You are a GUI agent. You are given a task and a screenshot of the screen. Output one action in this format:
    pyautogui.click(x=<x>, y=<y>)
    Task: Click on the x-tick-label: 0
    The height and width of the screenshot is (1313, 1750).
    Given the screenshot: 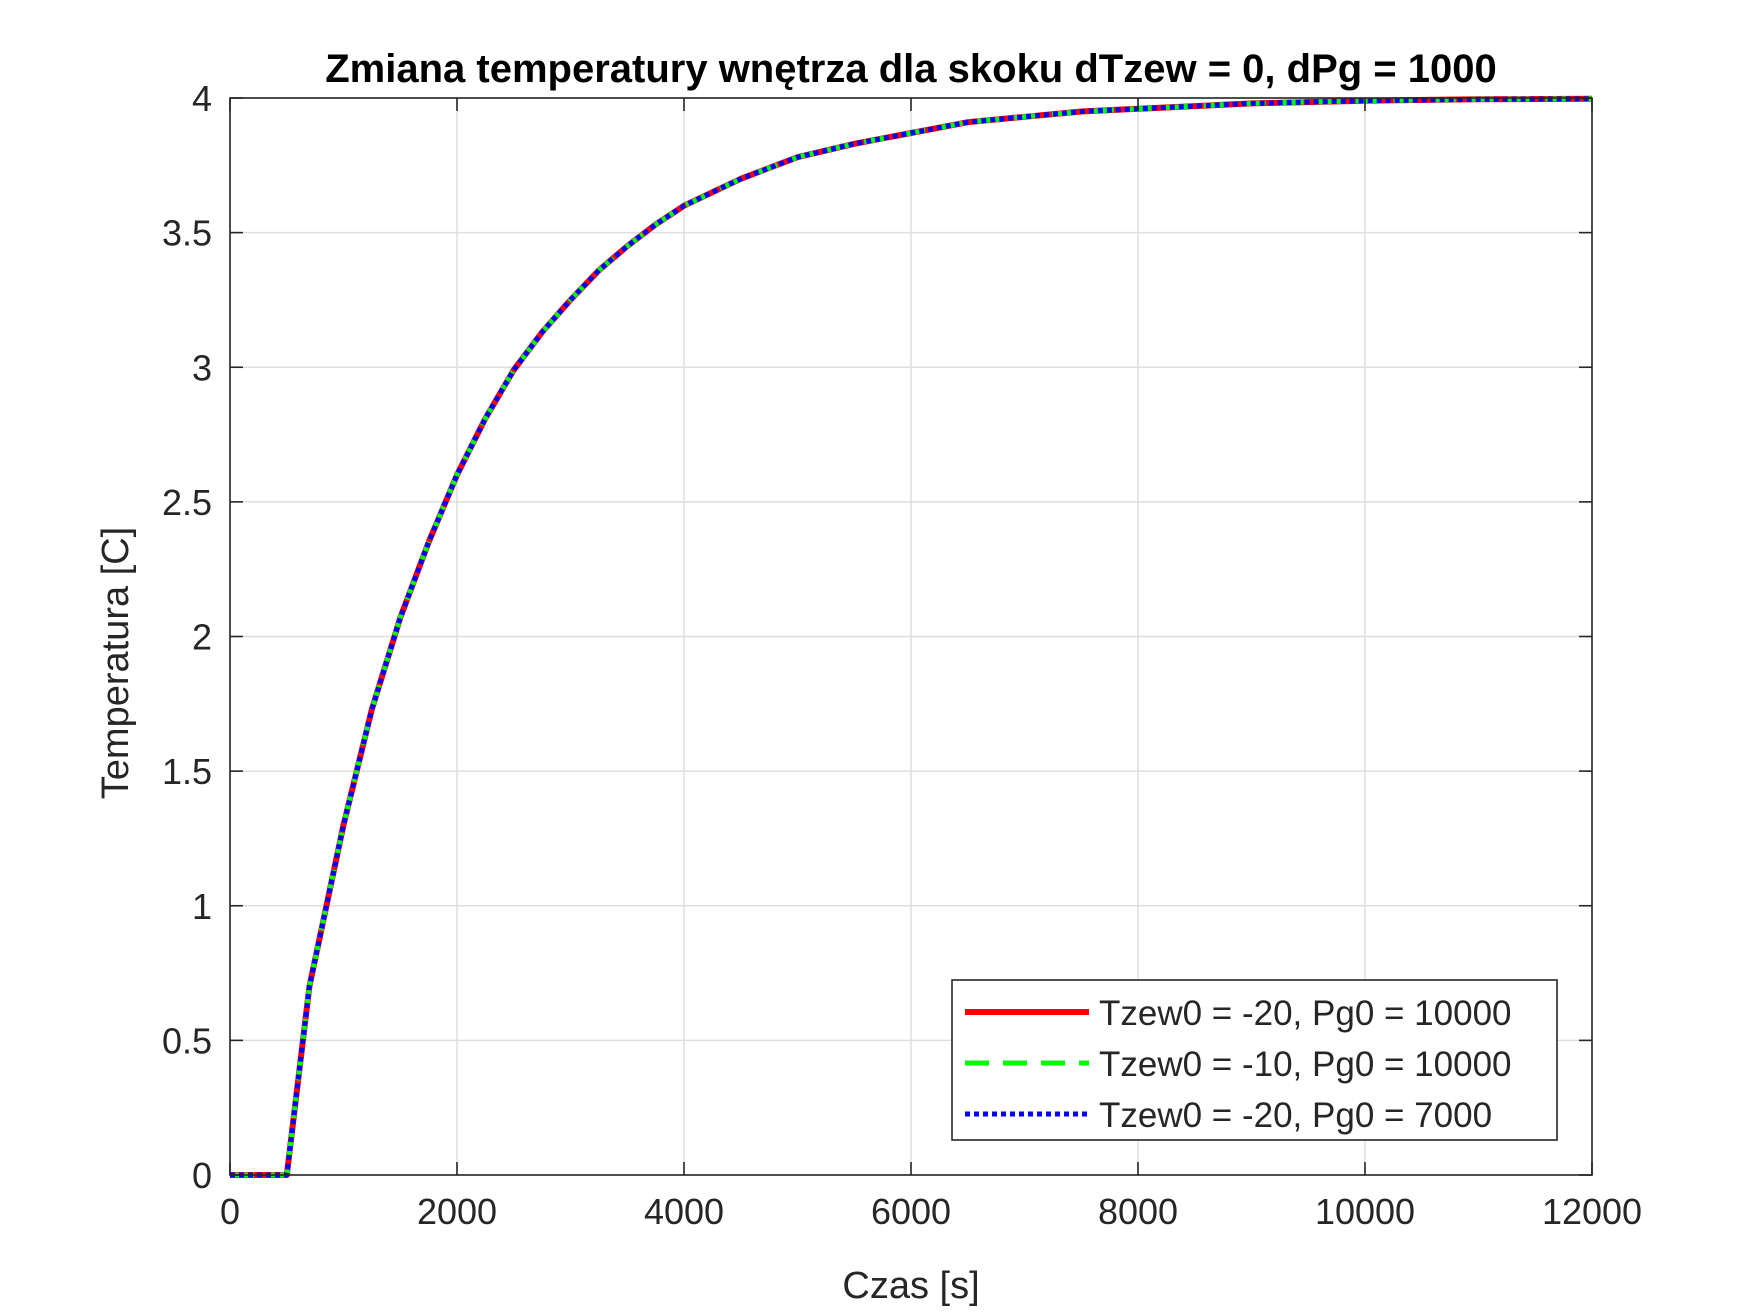 What is the action you would take?
    pyautogui.click(x=230, y=1211)
    